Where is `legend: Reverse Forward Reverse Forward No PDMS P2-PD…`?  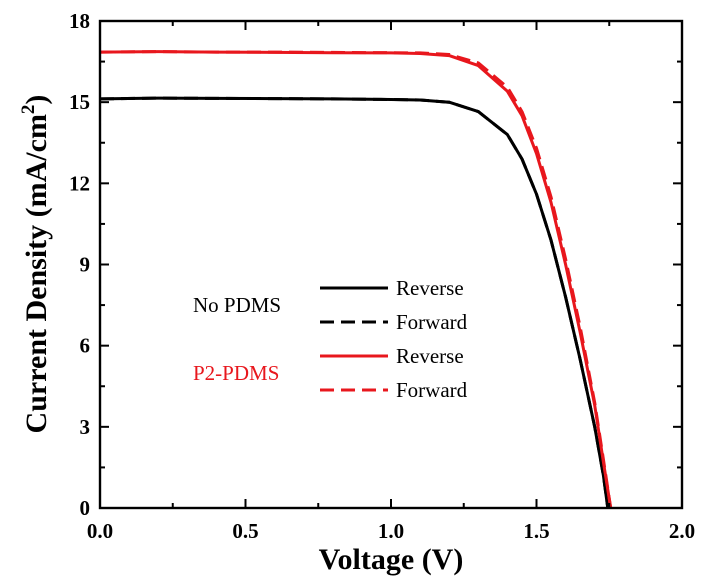
legend: Reverse Forward Reverse Forward No PDMS P2-PD… is located at coordinates (330, 339).